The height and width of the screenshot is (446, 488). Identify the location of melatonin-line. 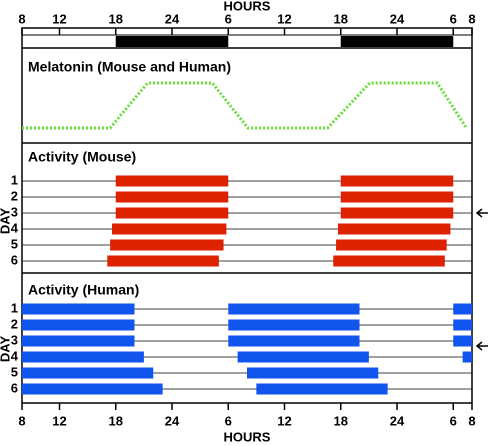
(245, 105).